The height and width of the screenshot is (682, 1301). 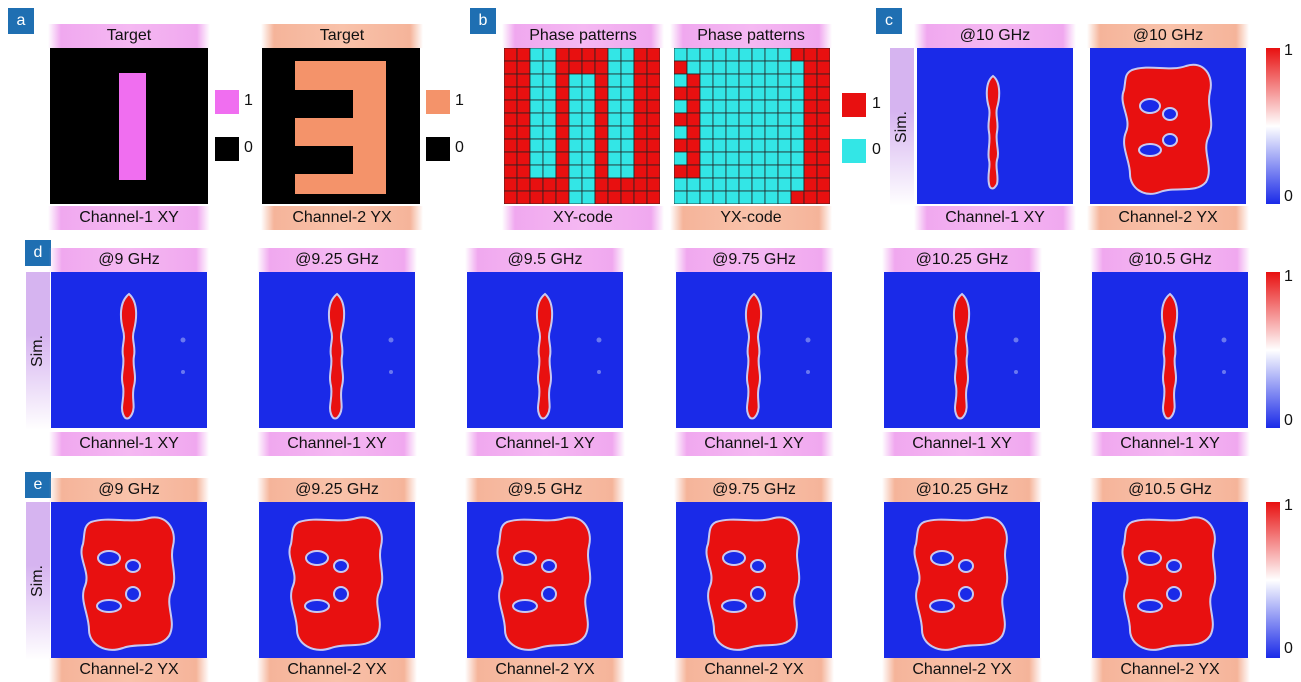 I want to click on phase-pattern-xy-grid, so click(x=582, y=126).